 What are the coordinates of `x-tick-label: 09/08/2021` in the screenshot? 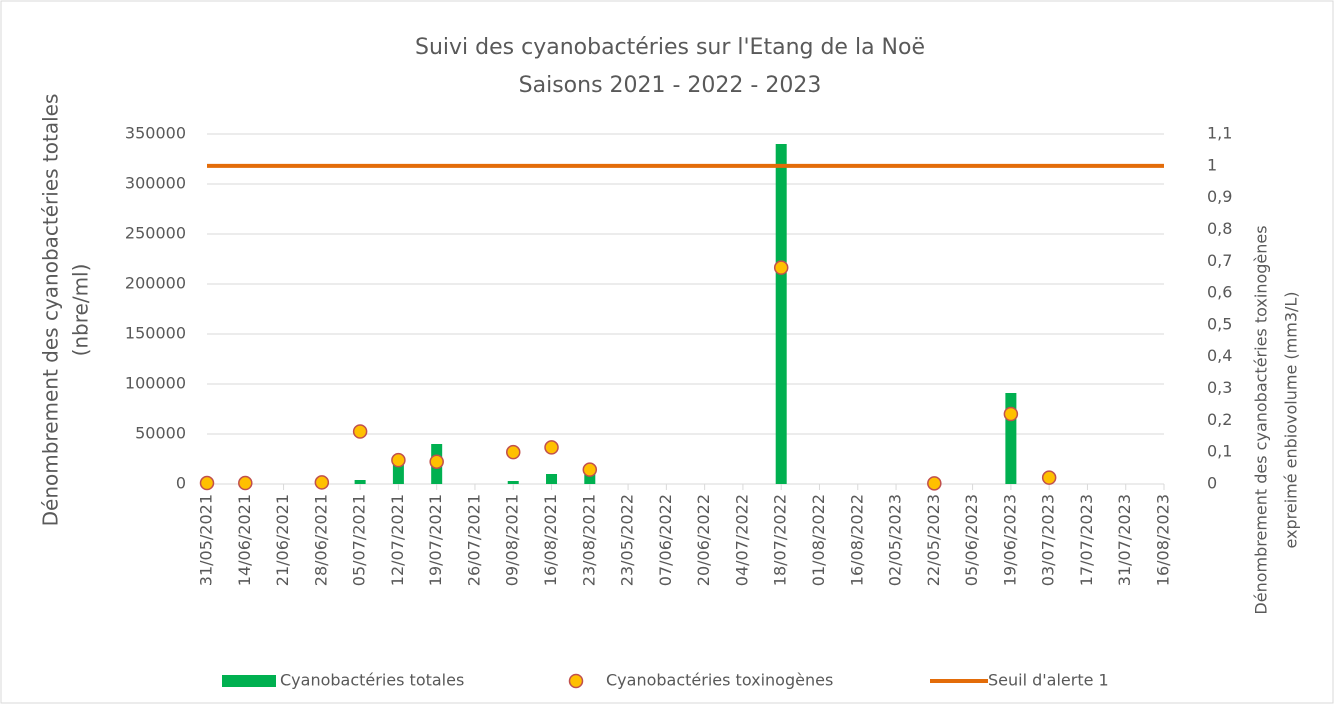 It's located at (512, 540).